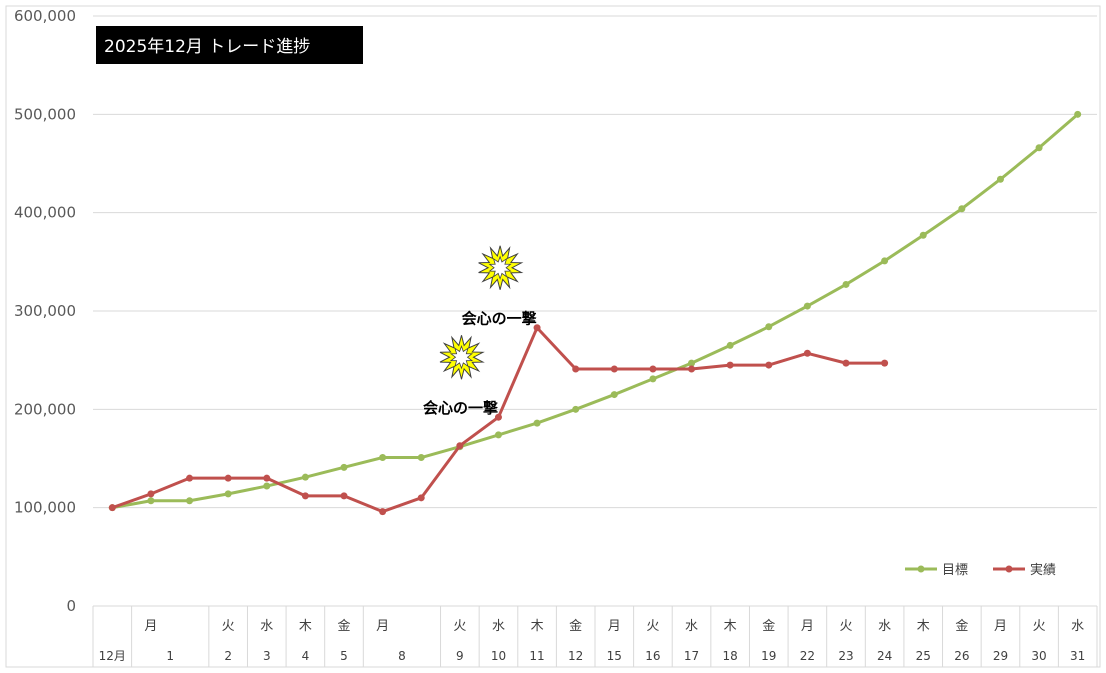  Describe the element at coordinates (1000, 656) in the screenshot. I see `day-label: 29` at that location.